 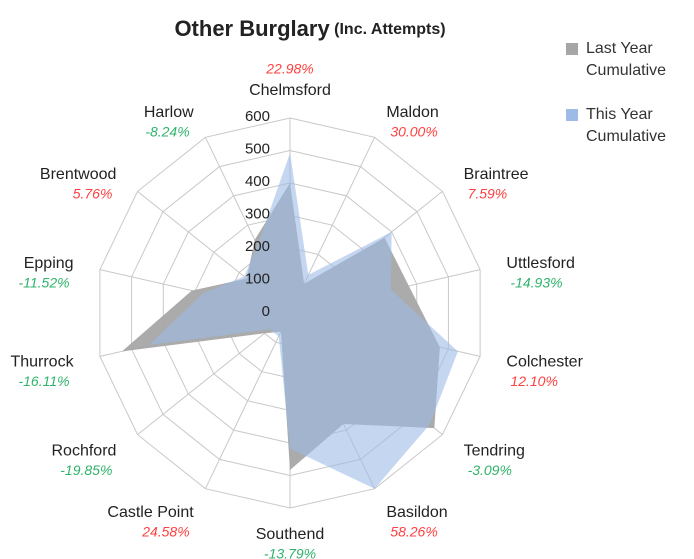 I want to click on category-label: Brentwood, so click(x=78, y=174).